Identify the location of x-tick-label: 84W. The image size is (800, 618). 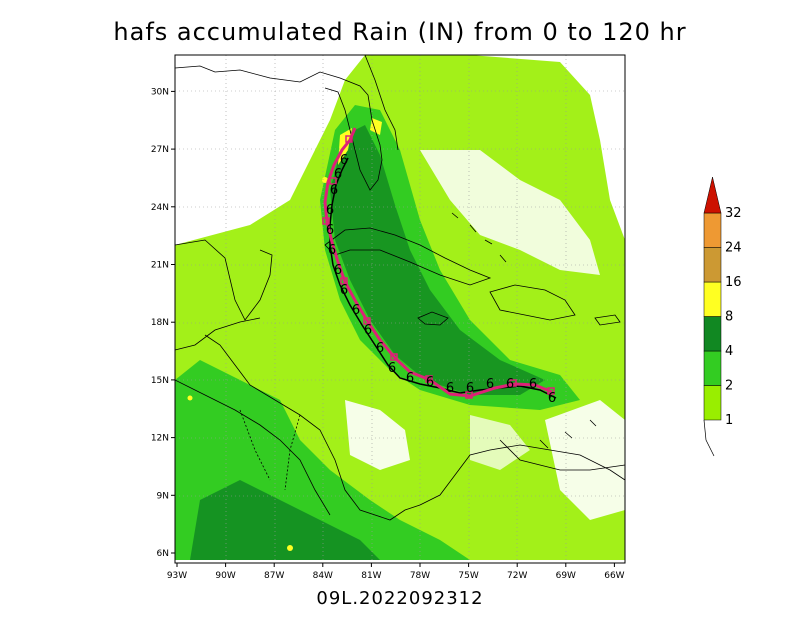
(323, 576).